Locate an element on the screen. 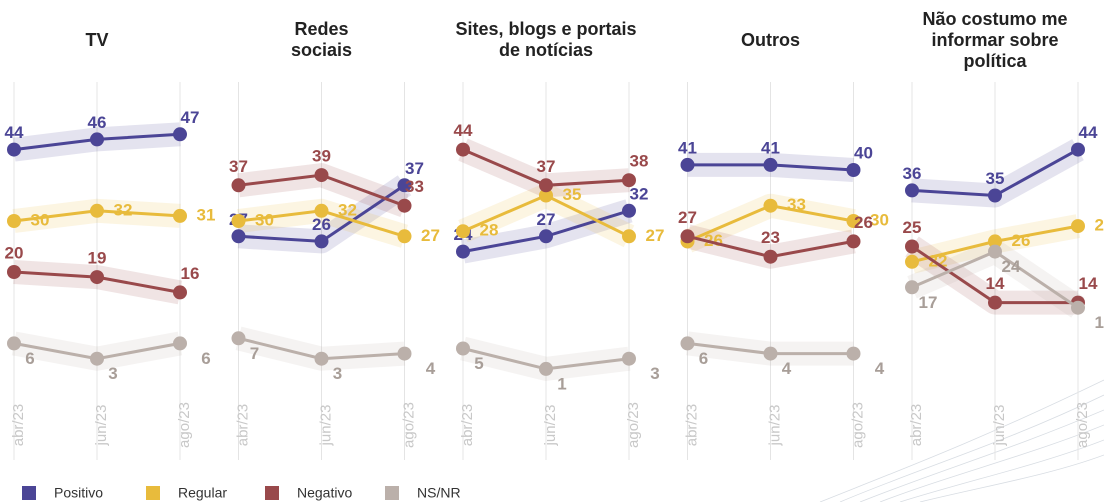 The width and height of the screenshot is (1104, 502). value-label: 26 is located at coordinates (863, 222).